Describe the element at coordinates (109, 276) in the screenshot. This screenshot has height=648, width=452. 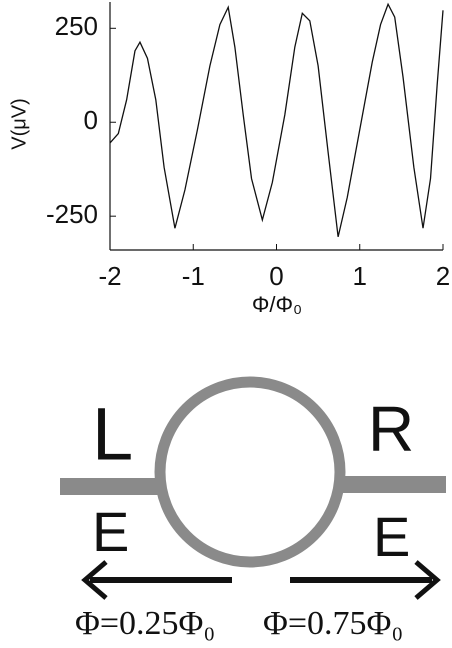
I see `x-tick-label: -2` at that location.